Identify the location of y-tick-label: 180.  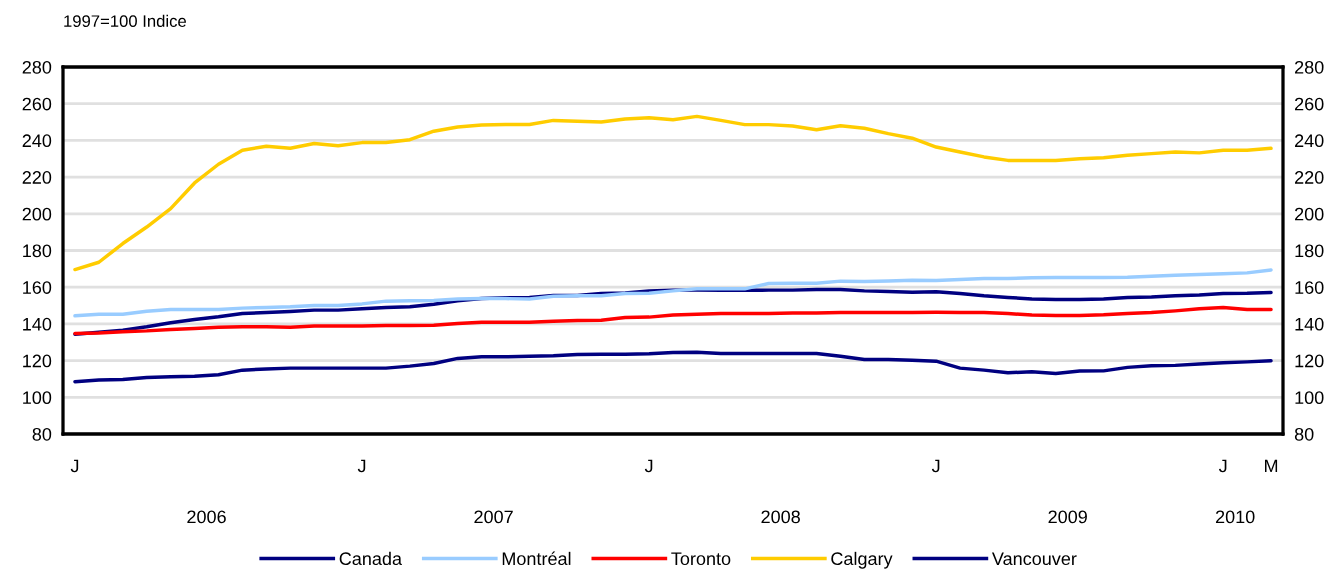
(37, 251).